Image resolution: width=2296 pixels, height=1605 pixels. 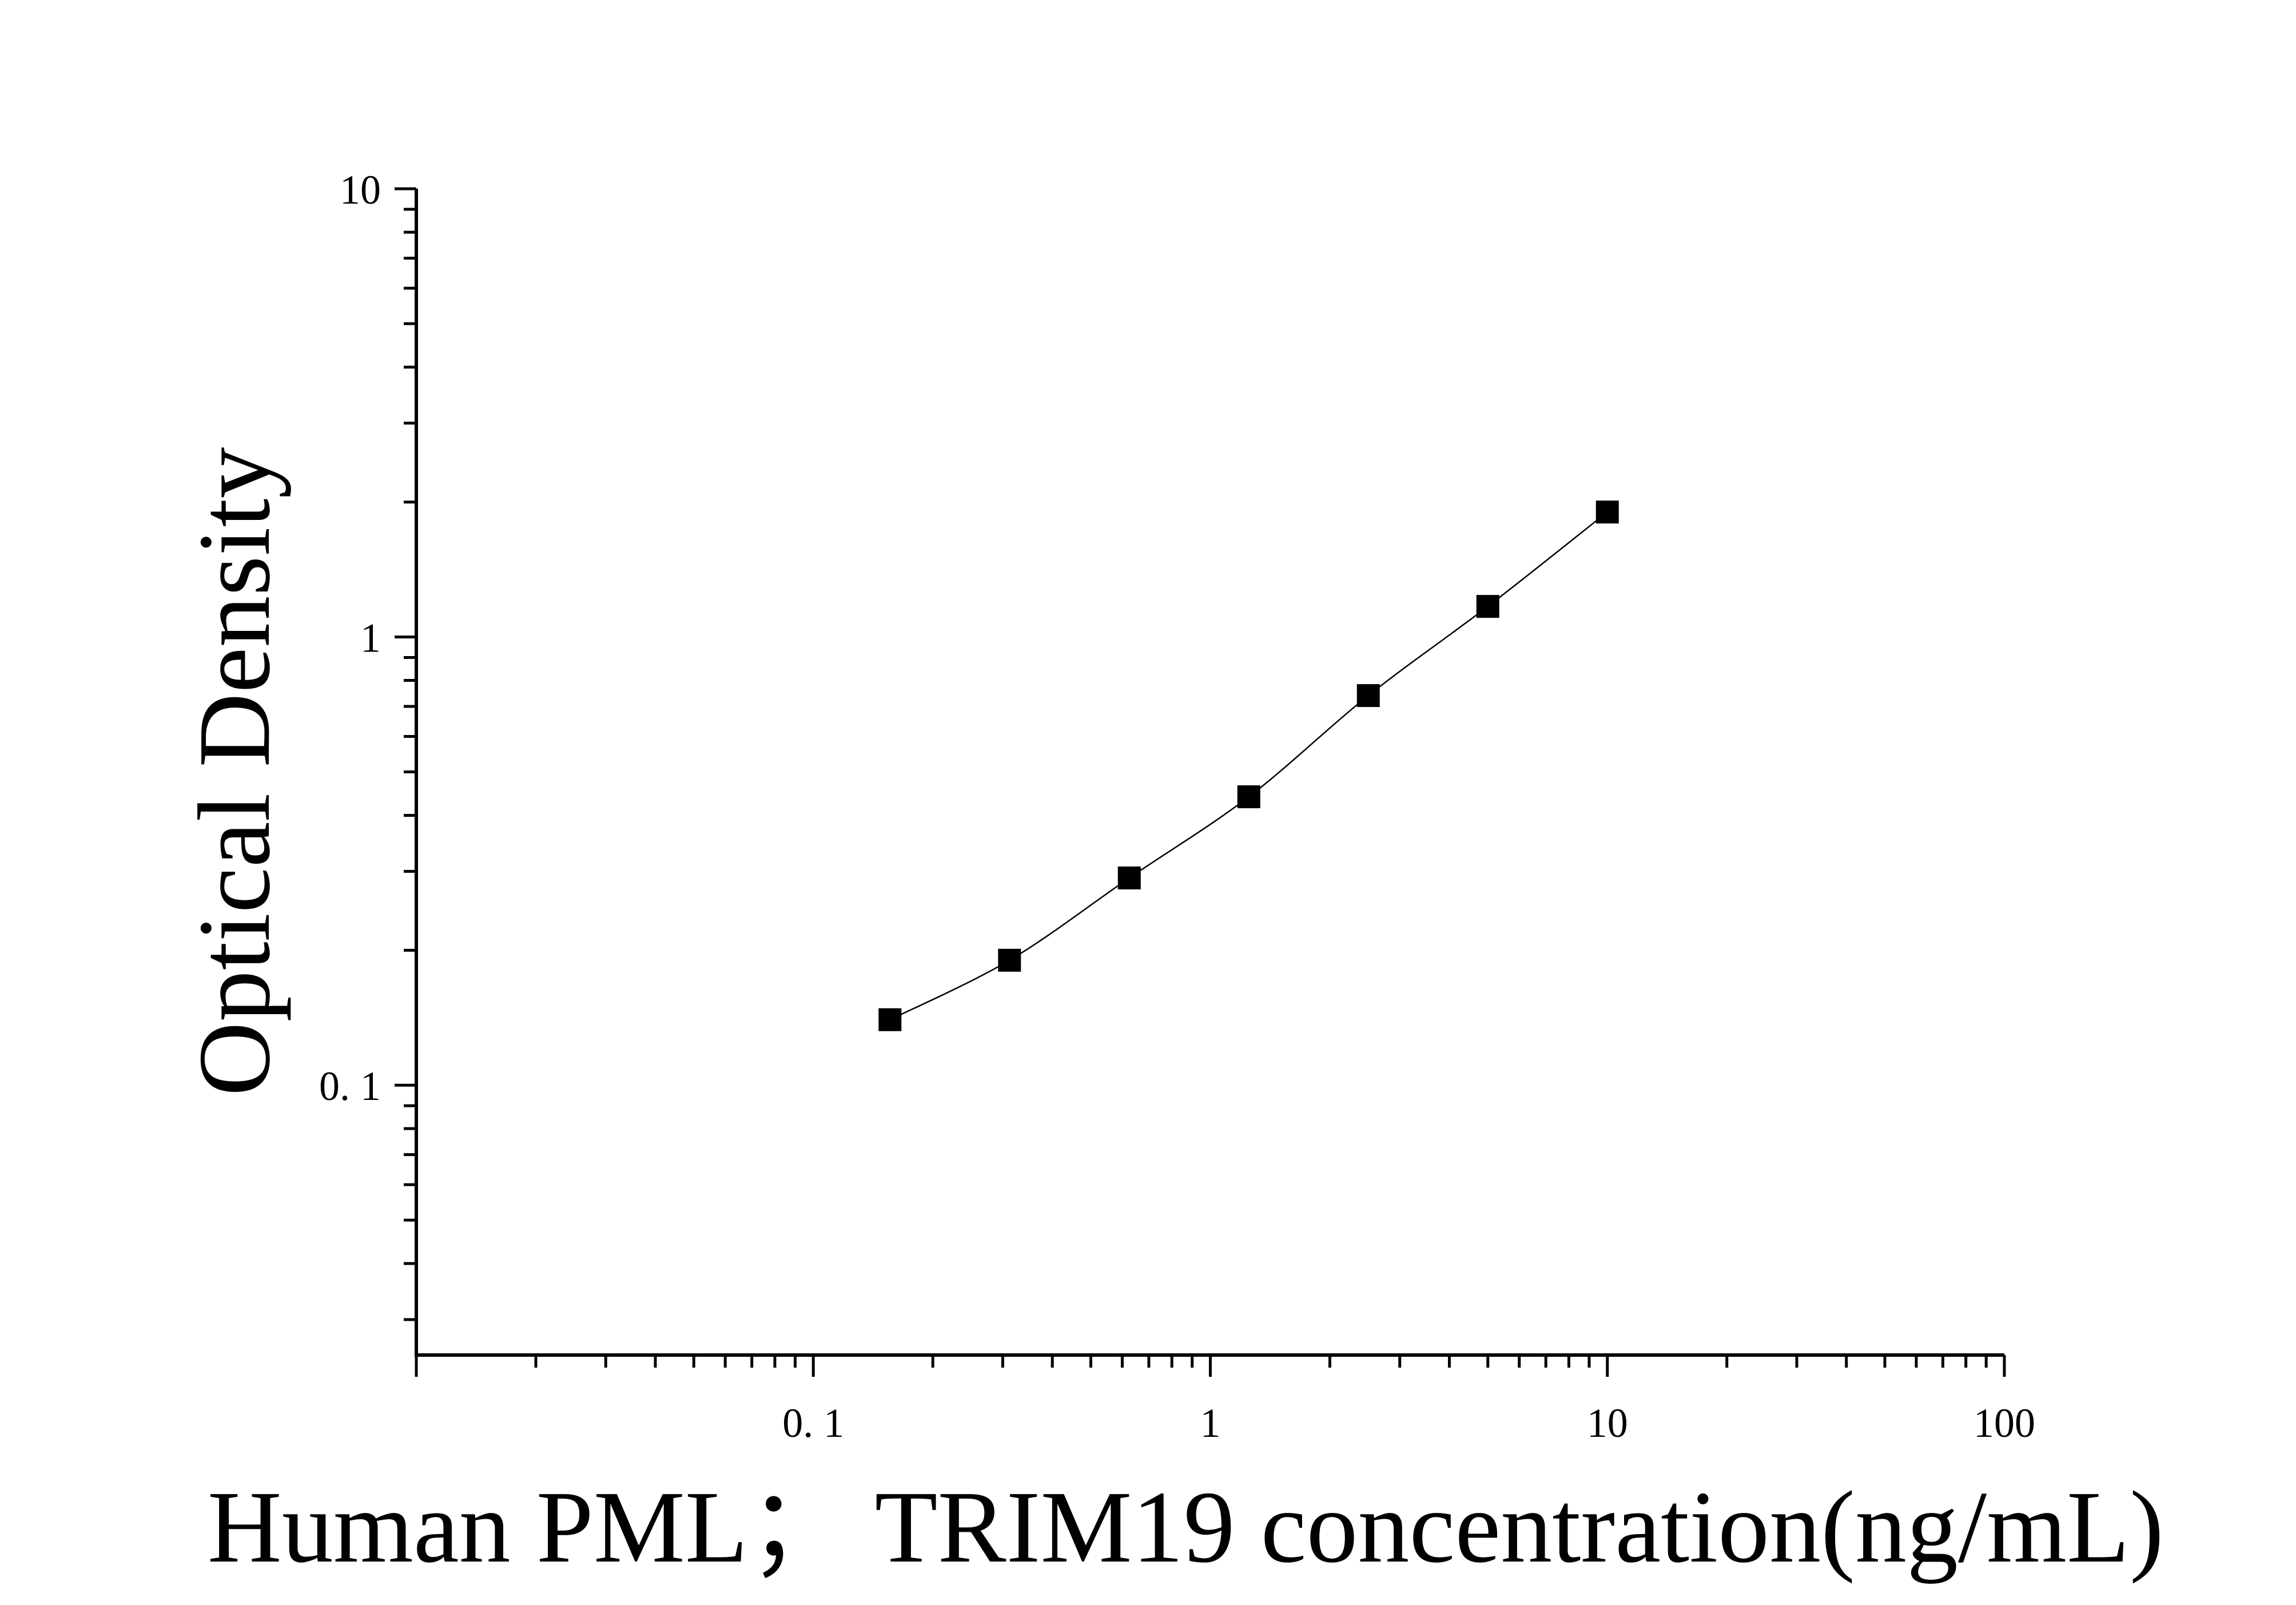 I want to click on x-tick-label: 100, so click(x=2004, y=1423).